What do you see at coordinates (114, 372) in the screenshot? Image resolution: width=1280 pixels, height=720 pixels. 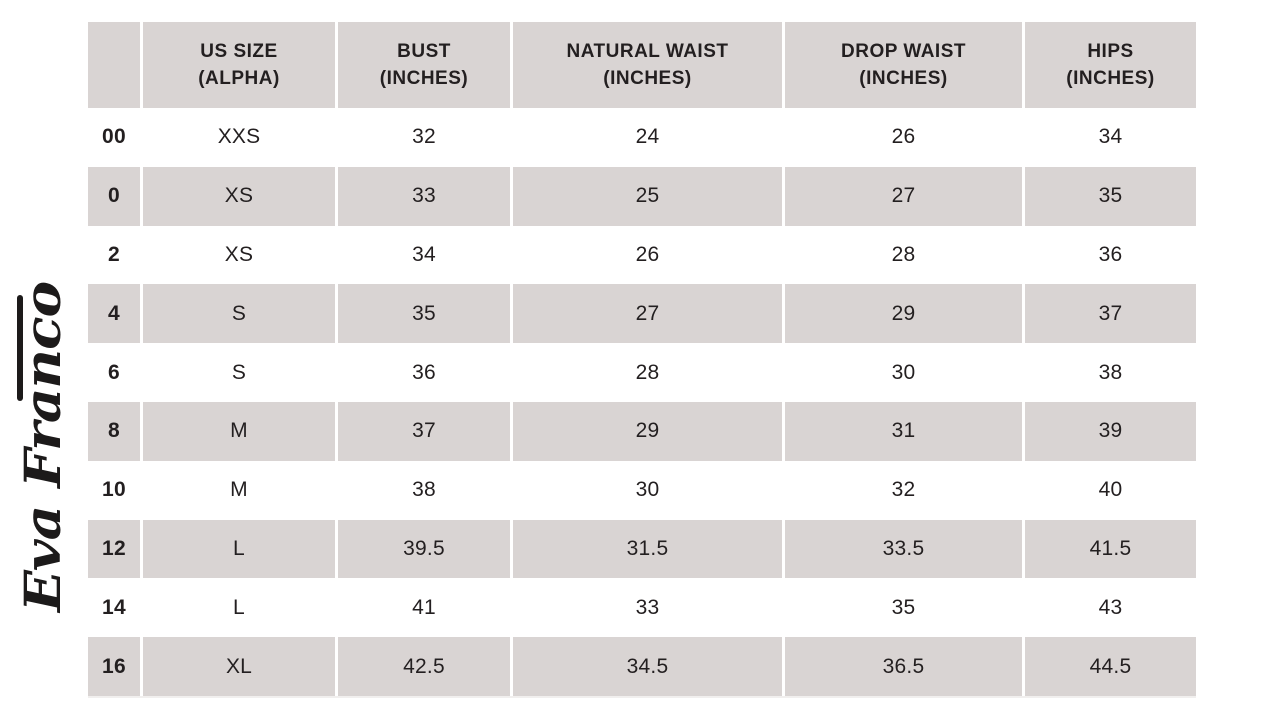 I see `row-size-label: 6` at bounding box center [114, 372].